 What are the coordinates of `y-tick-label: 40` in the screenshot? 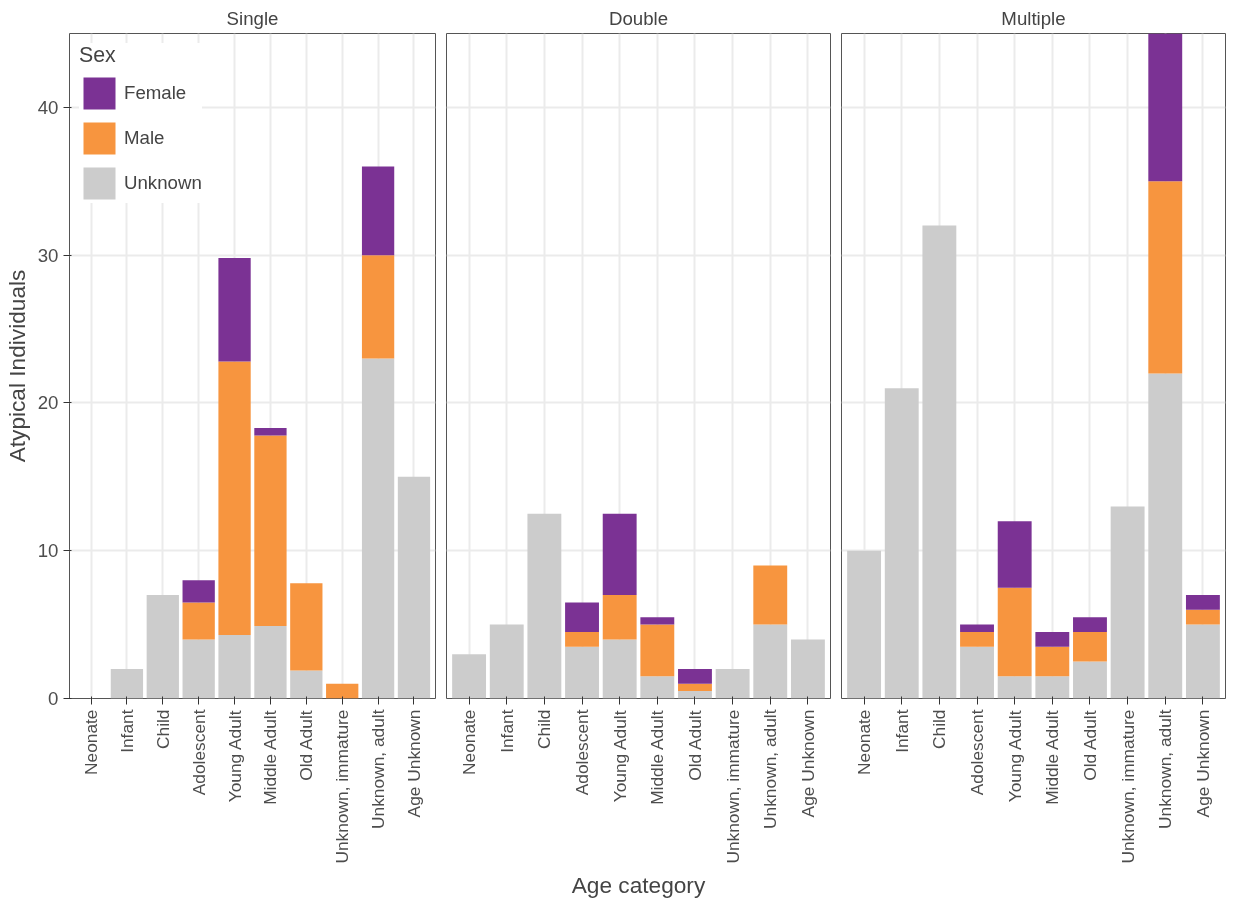 It's located at (48, 107).